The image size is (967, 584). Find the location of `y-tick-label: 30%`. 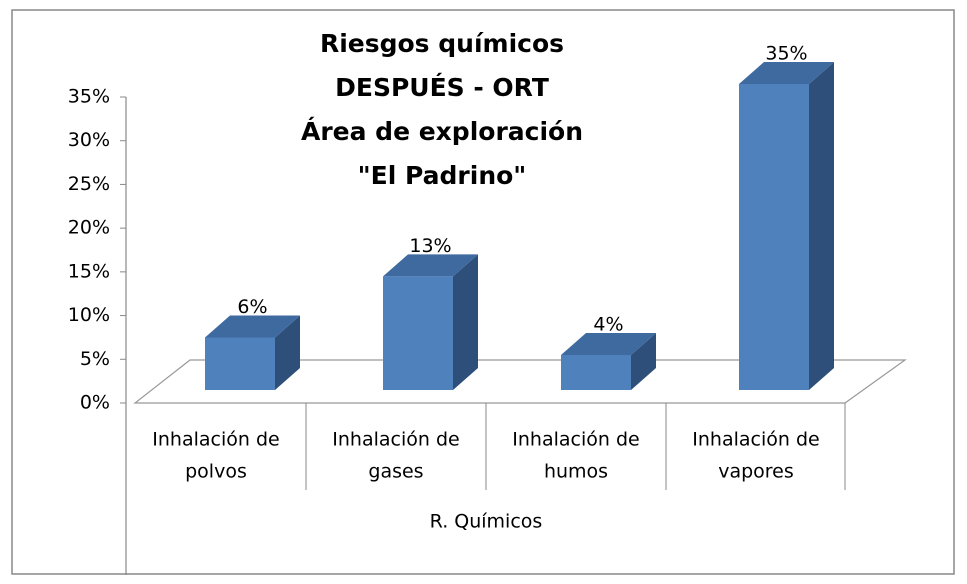

y-tick-label: 30% is located at coordinates (89, 140).